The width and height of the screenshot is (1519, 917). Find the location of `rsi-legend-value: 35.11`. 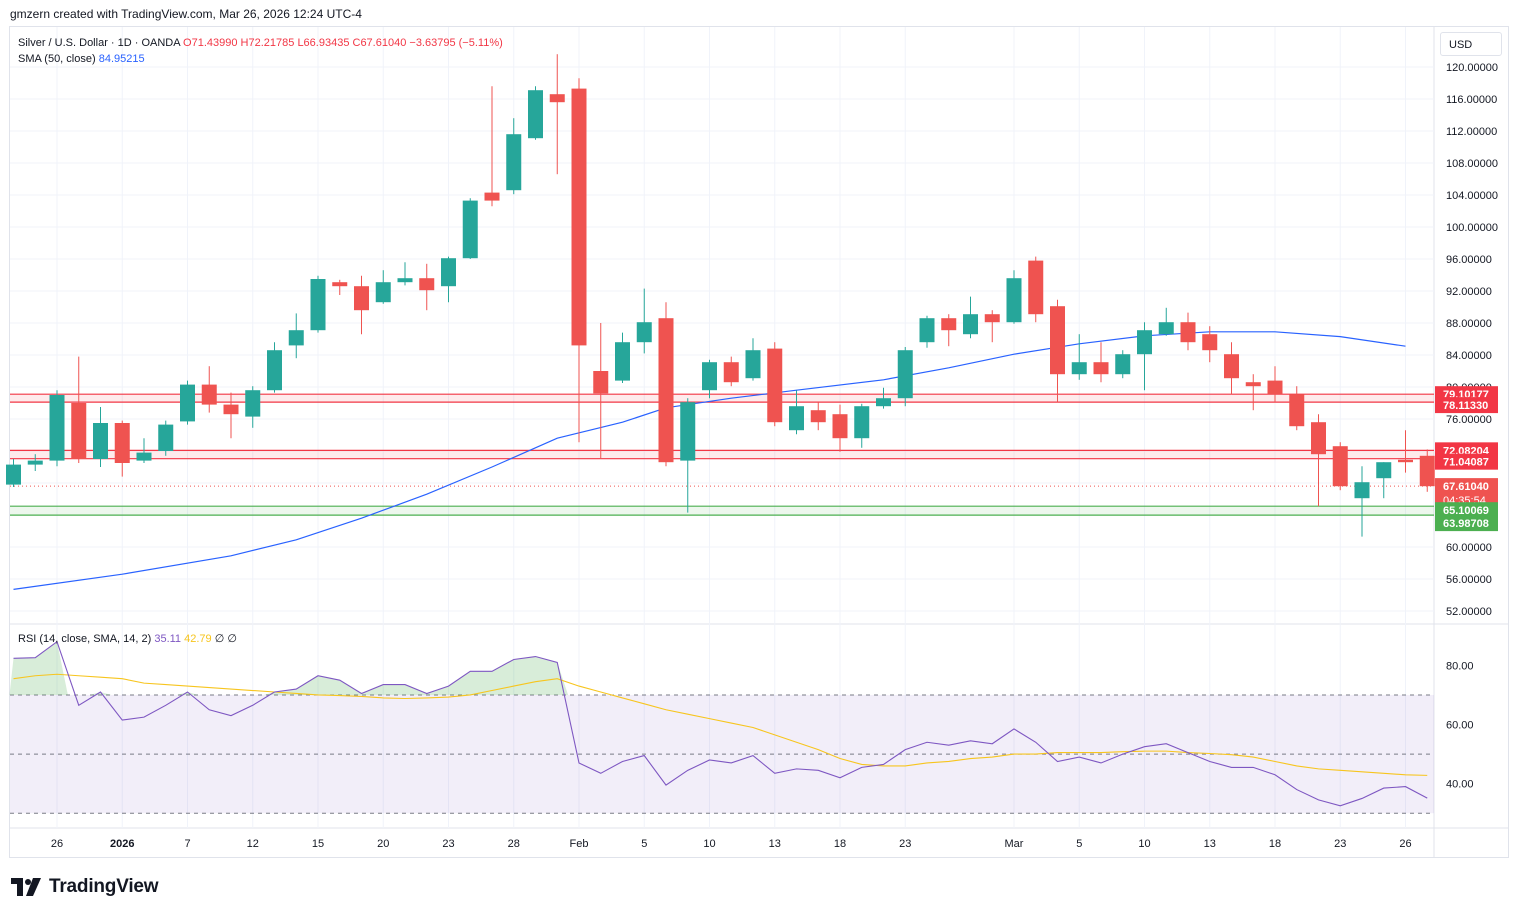

rsi-legend-value: 35.11 is located at coordinates (168, 639).